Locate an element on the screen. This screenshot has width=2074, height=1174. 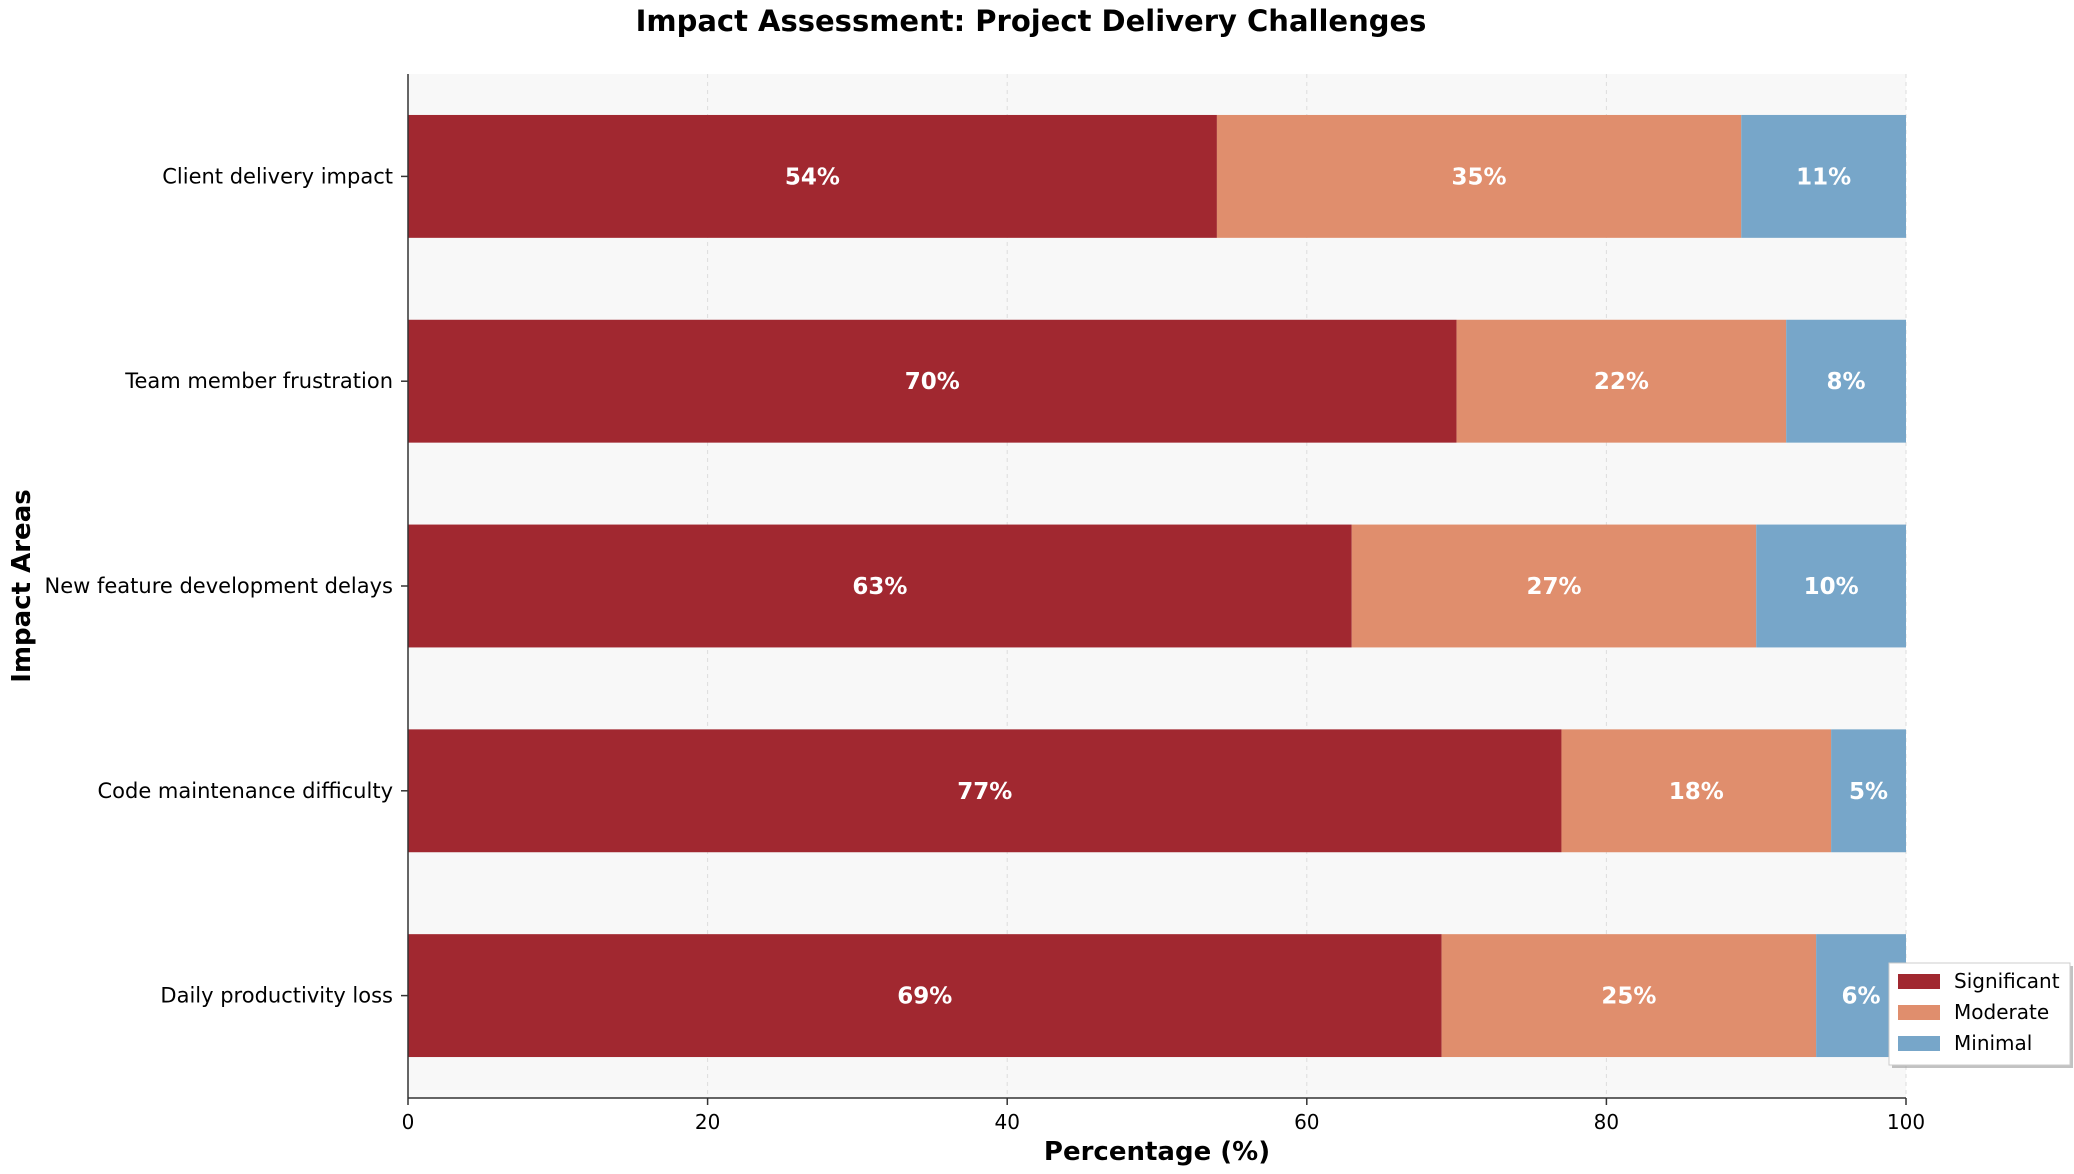
bar-value-label: 8% is located at coordinates (1846, 382).